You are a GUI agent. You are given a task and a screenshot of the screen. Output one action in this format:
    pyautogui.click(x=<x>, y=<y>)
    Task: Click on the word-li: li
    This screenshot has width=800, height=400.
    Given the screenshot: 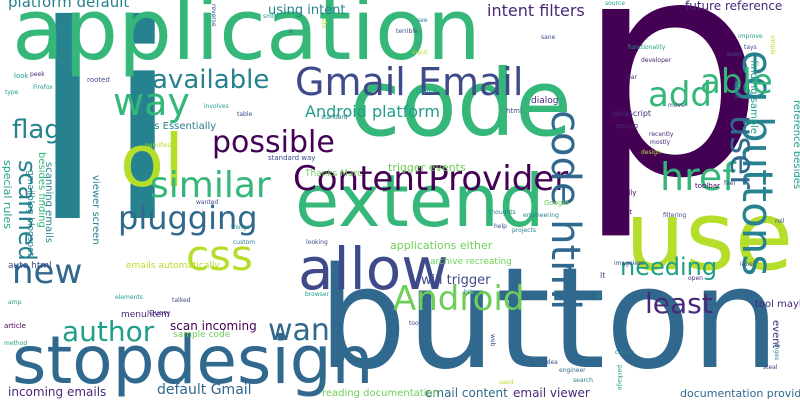 What is the action you would take?
    pyautogui.click(x=105, y=141)
    